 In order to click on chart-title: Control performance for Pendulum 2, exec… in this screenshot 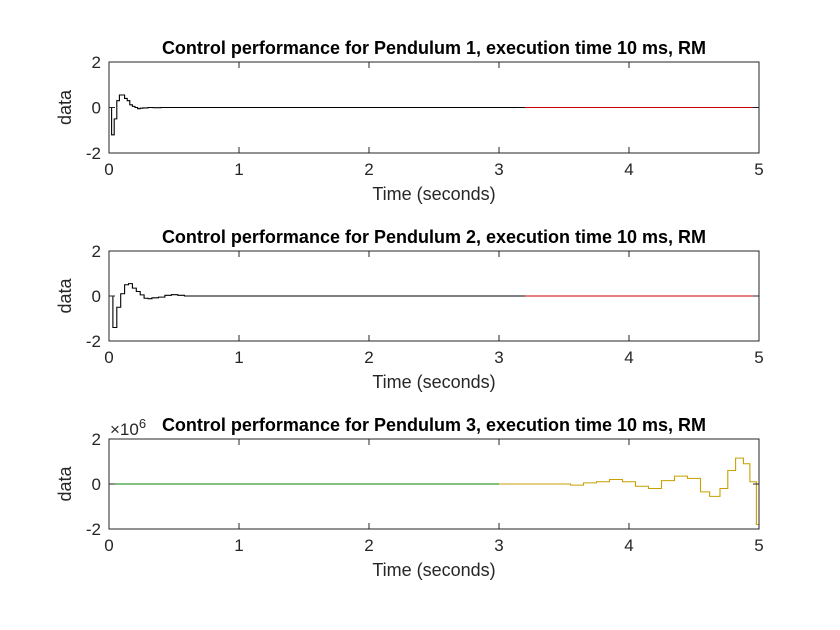, I will do `click(434, 237)`.